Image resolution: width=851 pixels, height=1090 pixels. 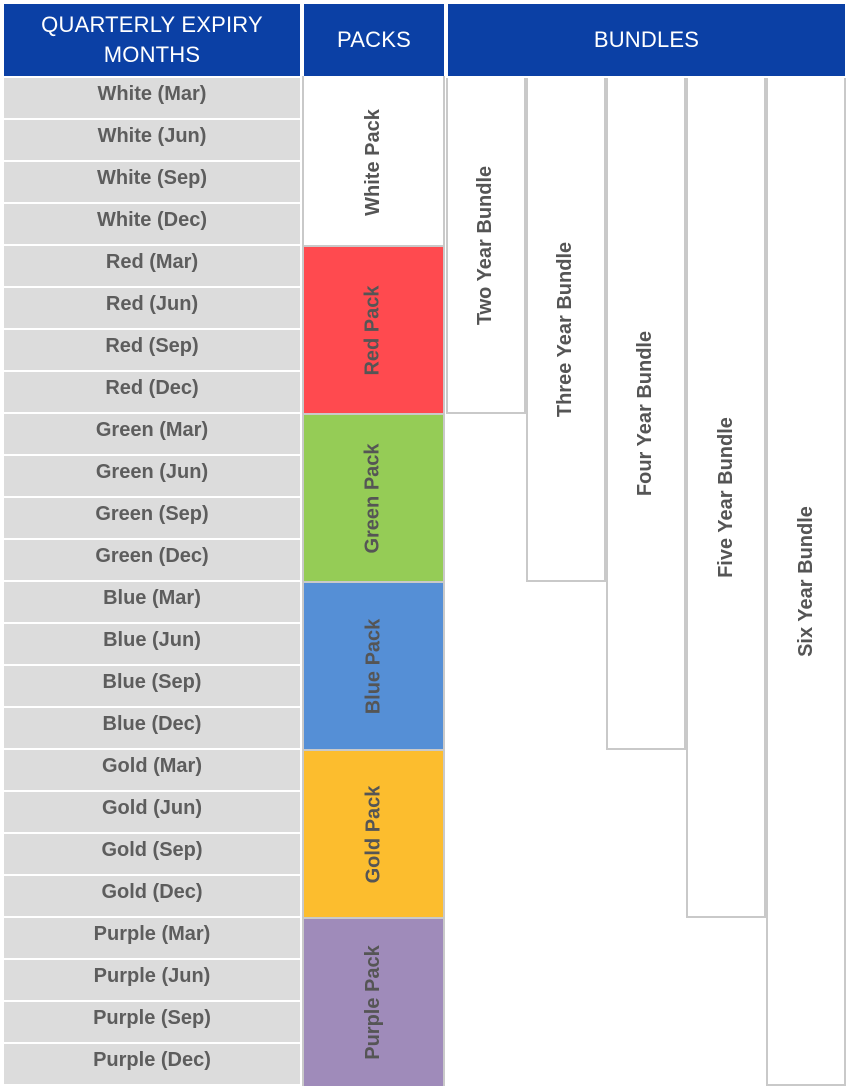 I want to click on month-cell: Green (Mar), so click(x=152, y=434).